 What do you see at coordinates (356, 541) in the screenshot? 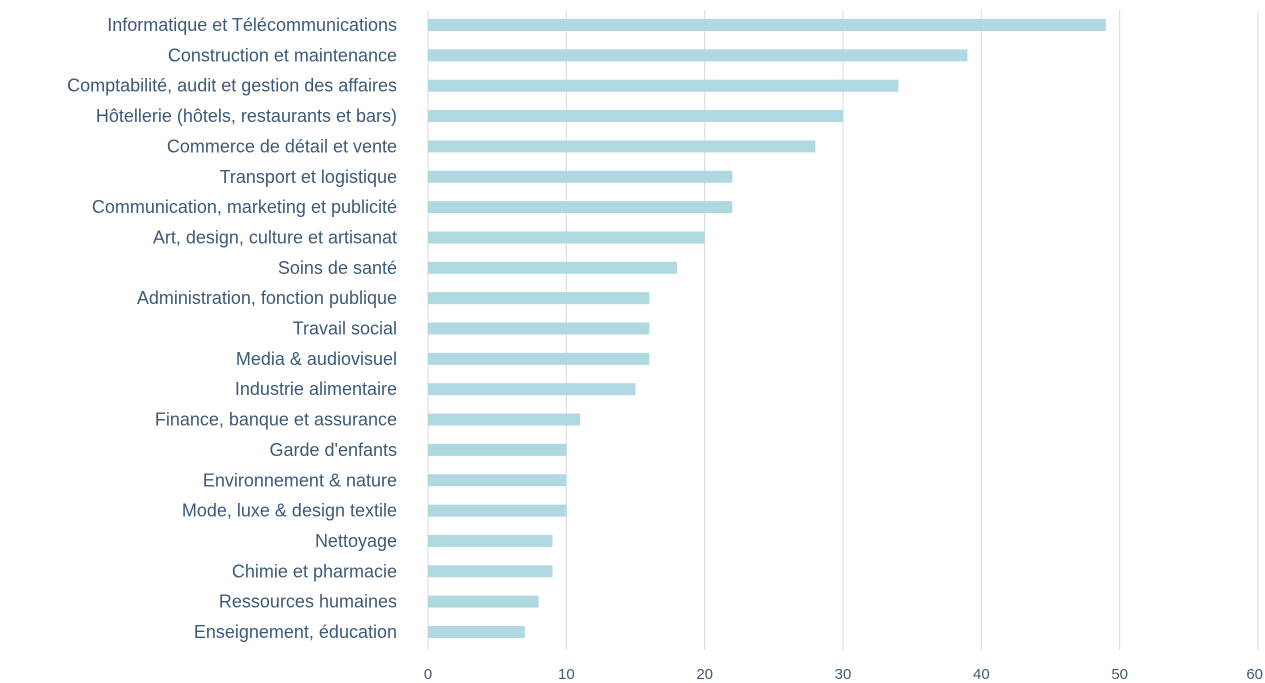
I see `category-label: Nettoyage` at bounding box center [356, 541].